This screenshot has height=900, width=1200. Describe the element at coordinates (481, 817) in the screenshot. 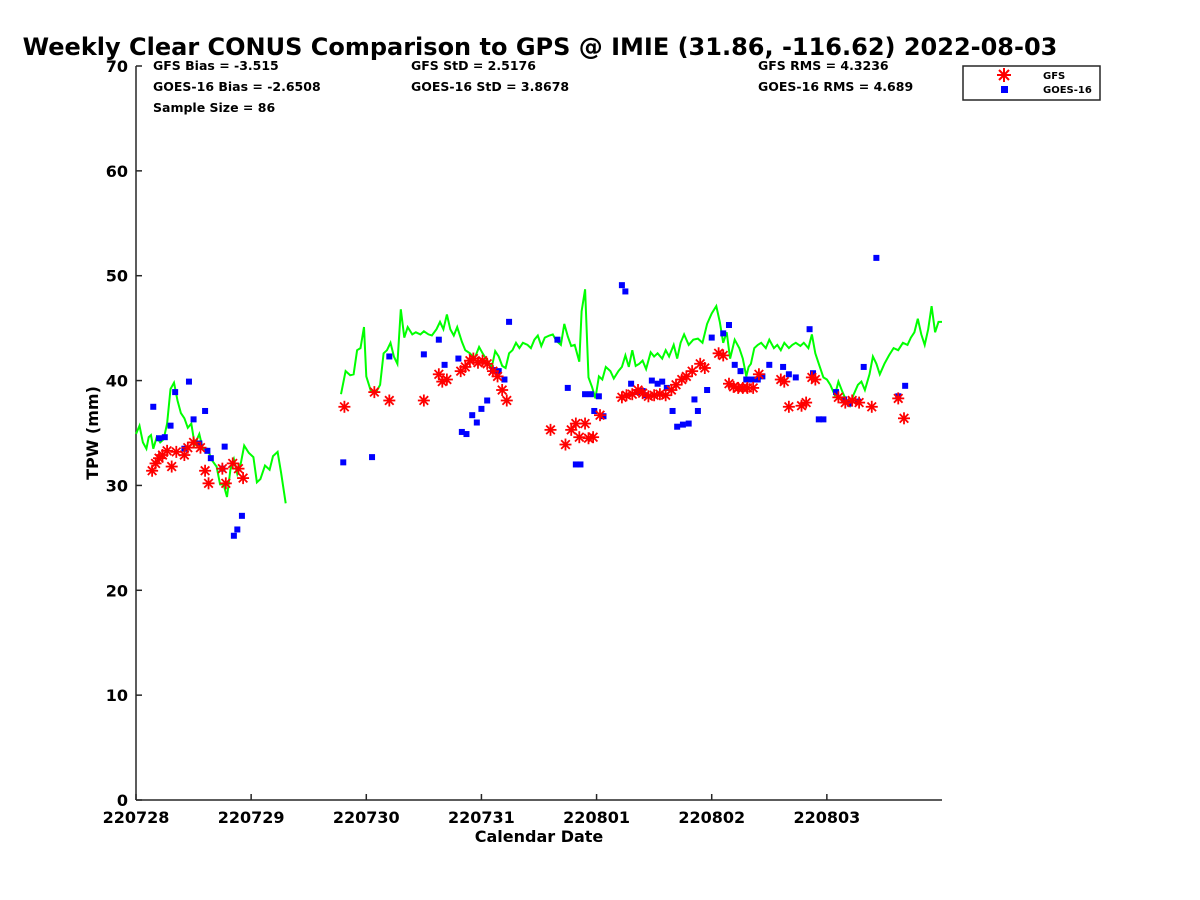

I see `x-tick-label: 220731` at that location.